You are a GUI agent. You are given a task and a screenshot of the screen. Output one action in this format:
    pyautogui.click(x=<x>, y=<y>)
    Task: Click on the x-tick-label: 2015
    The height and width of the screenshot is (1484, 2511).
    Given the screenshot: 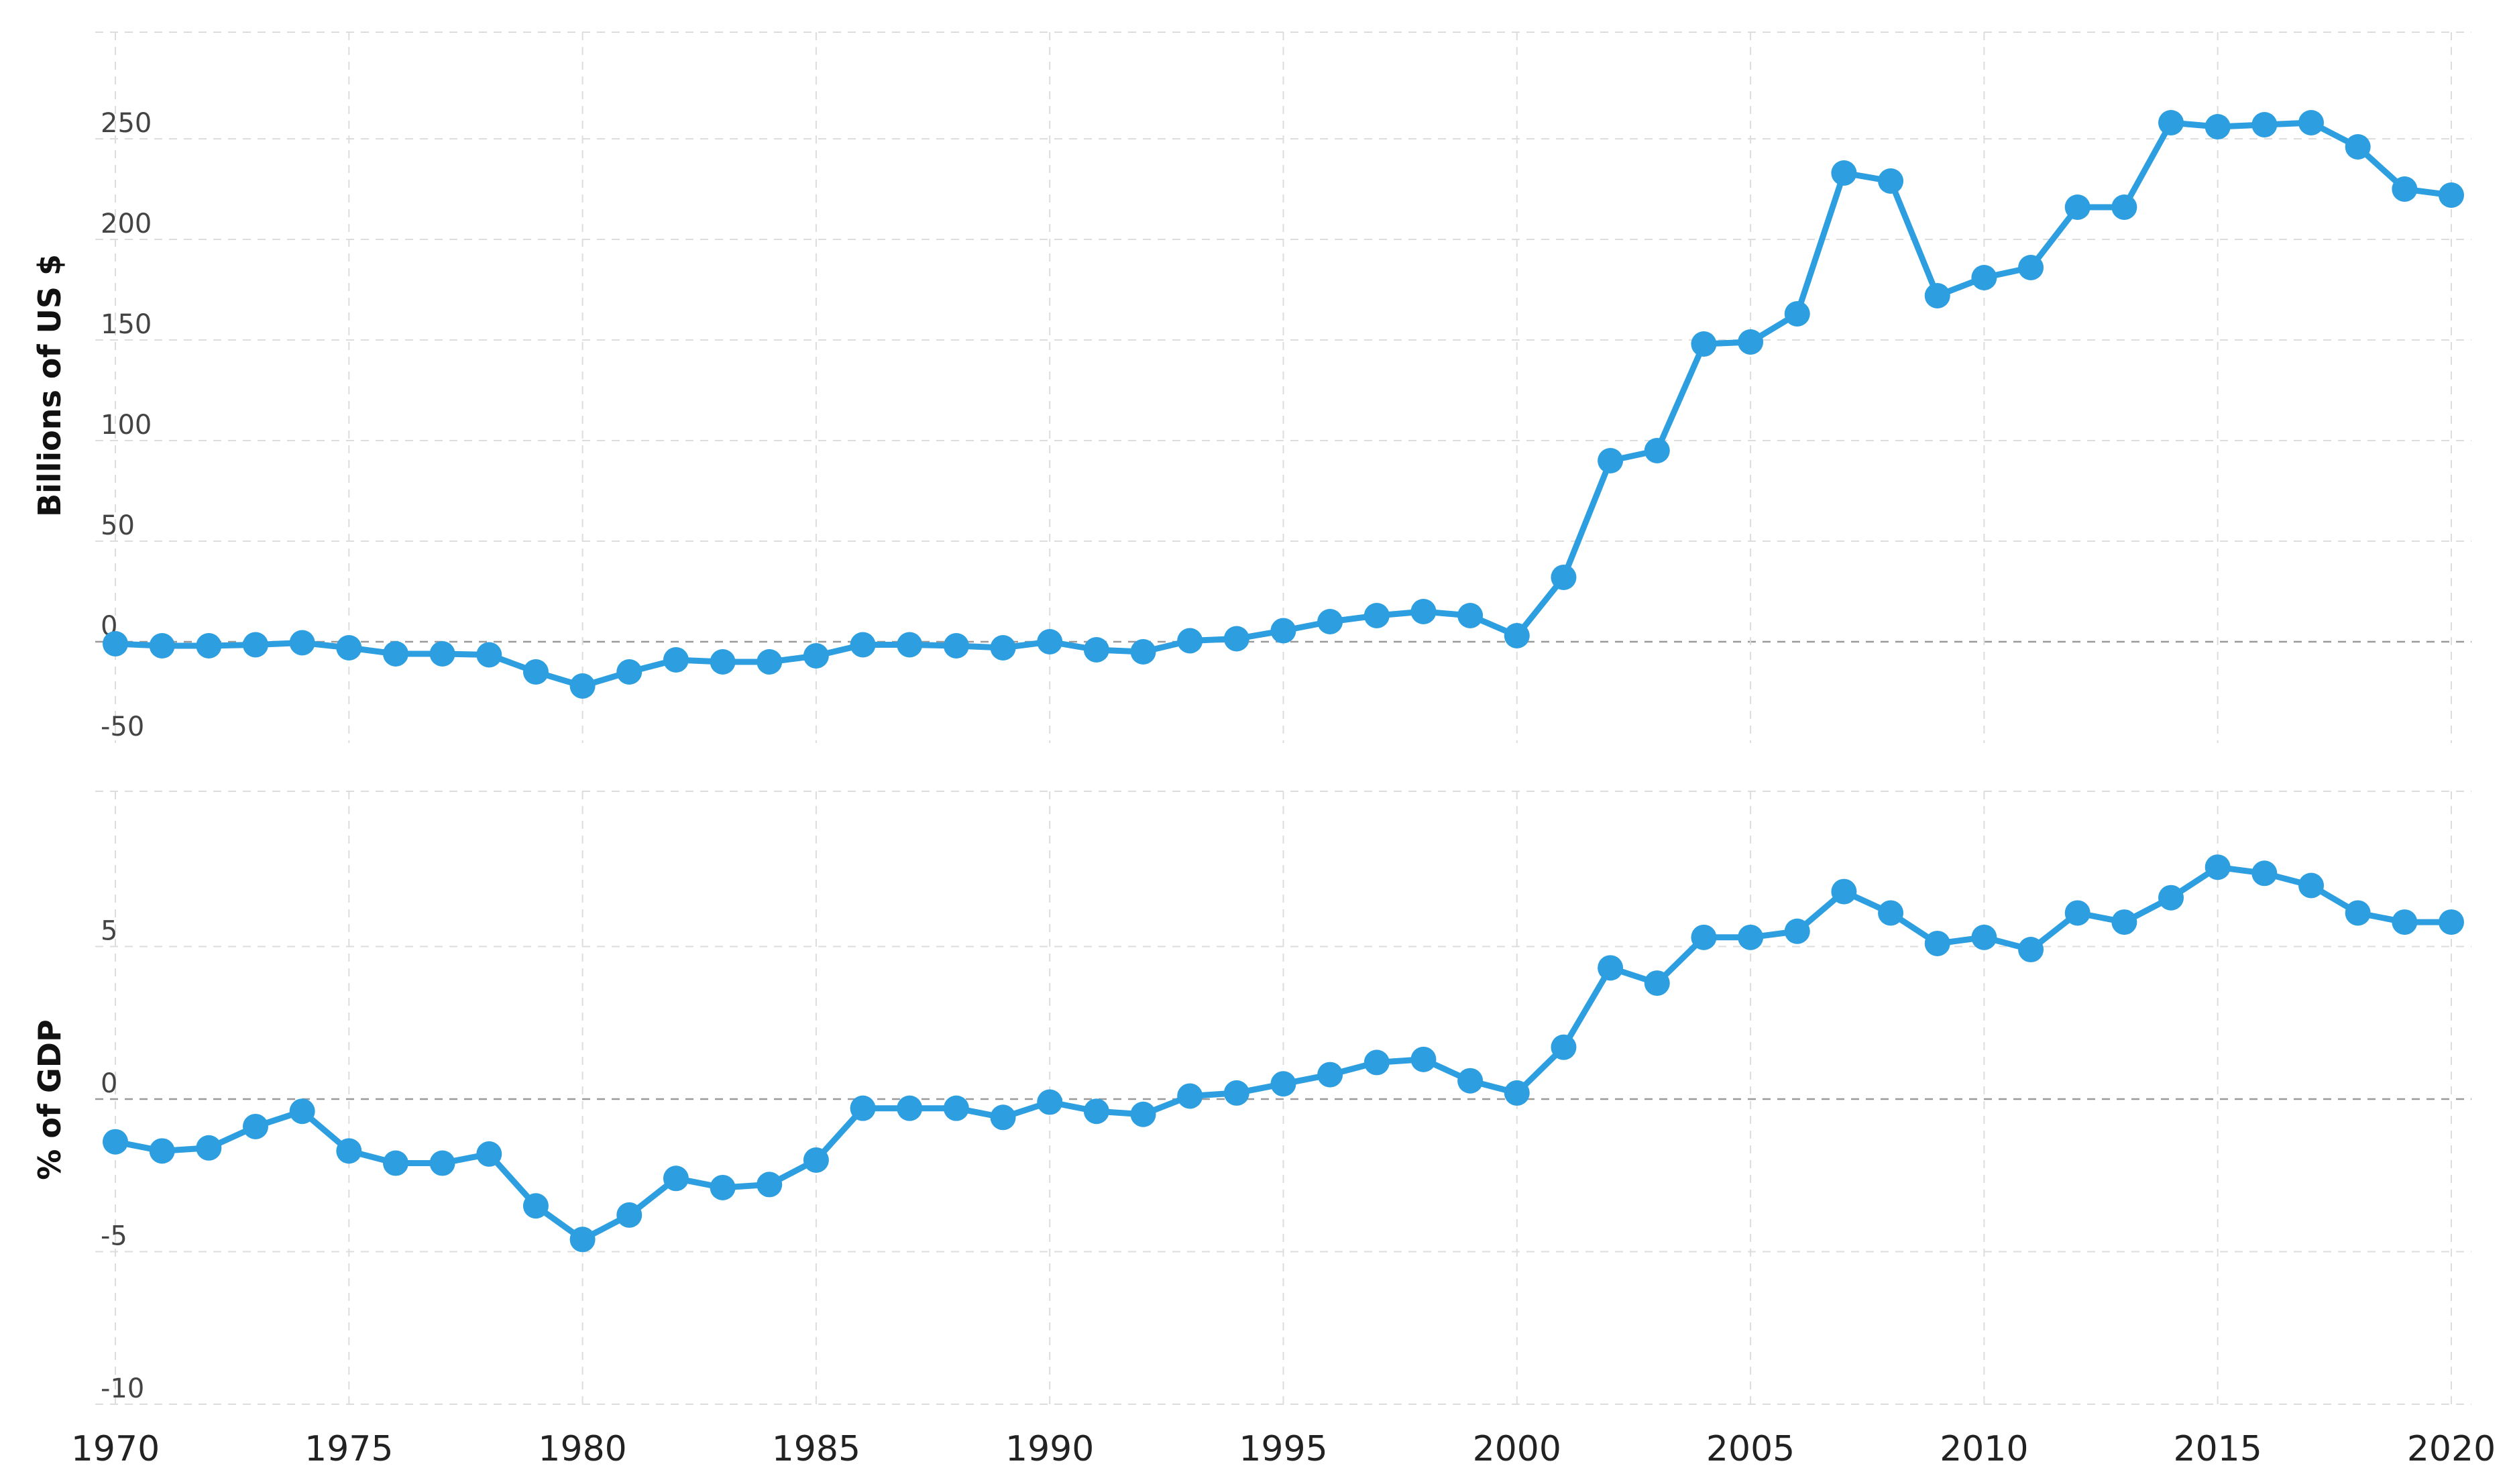 What is the action you would take?
    pyautogui.click(x=2218, y=1449)
    